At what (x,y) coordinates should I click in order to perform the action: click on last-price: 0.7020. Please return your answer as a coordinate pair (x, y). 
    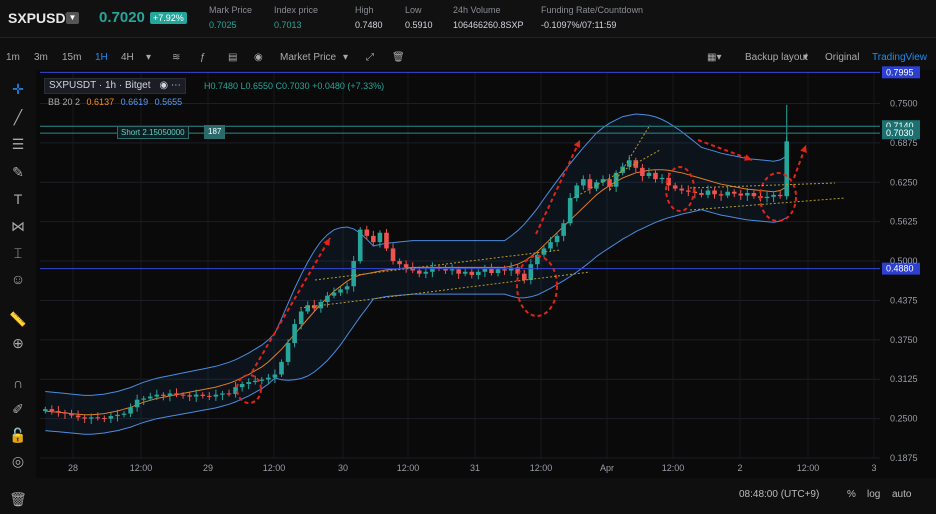
    Looking at the image, I should click on (122, 17).